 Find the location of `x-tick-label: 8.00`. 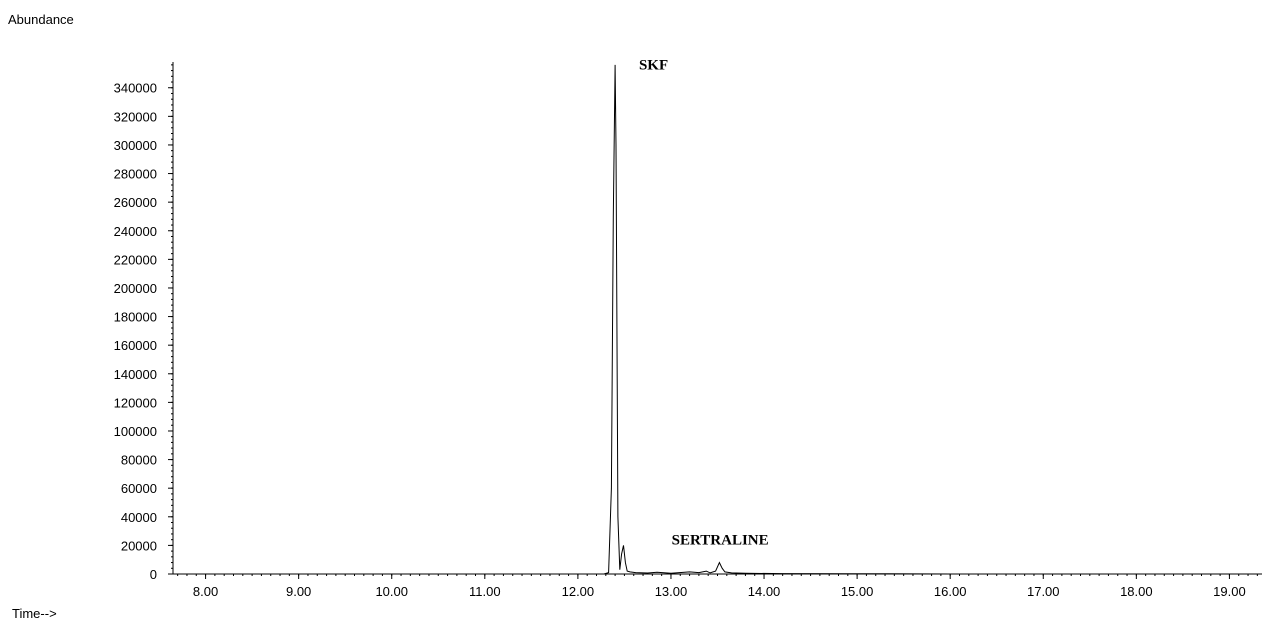

x-tick-label: 8.00 is located at coordinates (205, 591).